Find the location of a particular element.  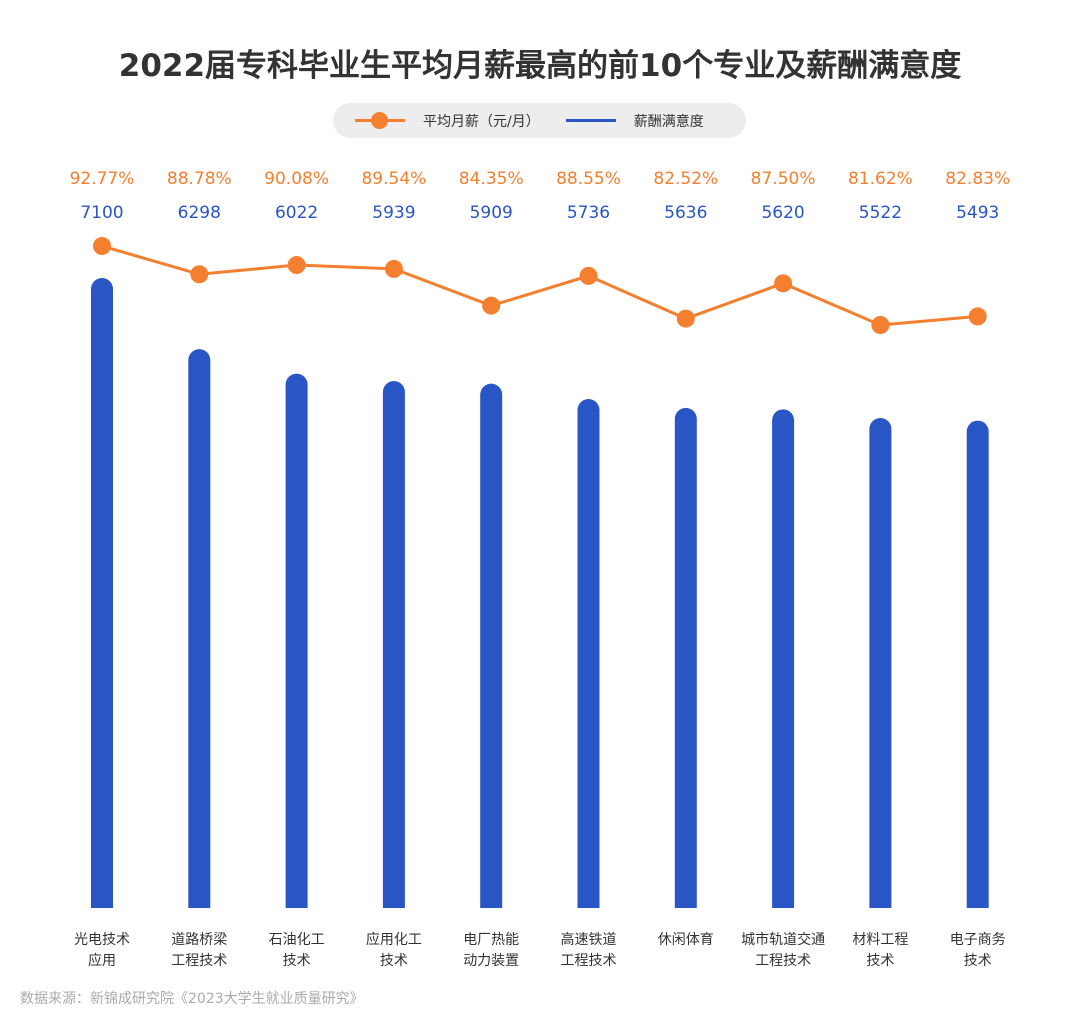

line-data-label: 82.83% is located at coordinates (977, 179).